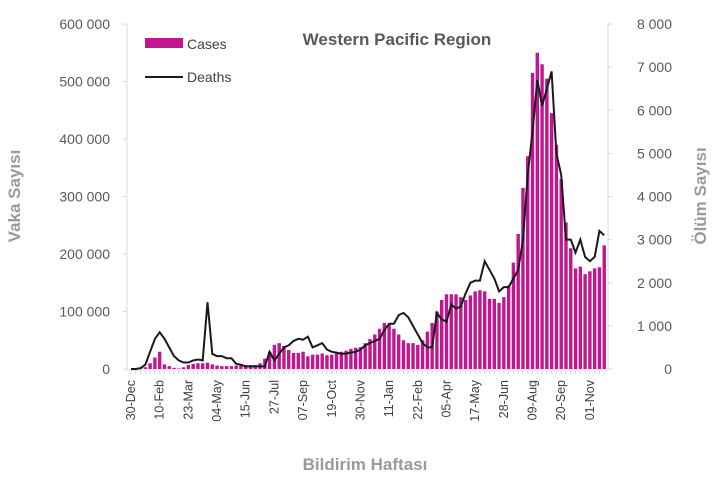 This screenshot has height=480, width=717. Describe the element at coordinates (590, 399) in the screenshot. I see `x-tick-label: 01-Nov` at that location.